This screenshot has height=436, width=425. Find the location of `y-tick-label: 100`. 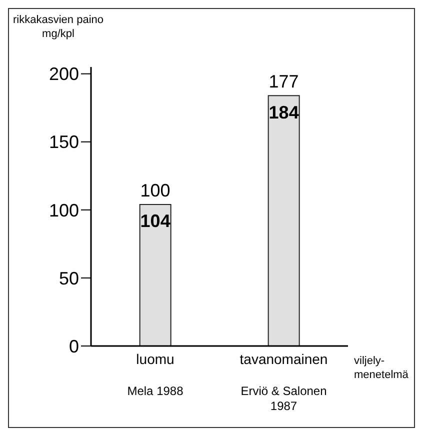

y-tick-label: 100 is located at coordinates (63, 210).